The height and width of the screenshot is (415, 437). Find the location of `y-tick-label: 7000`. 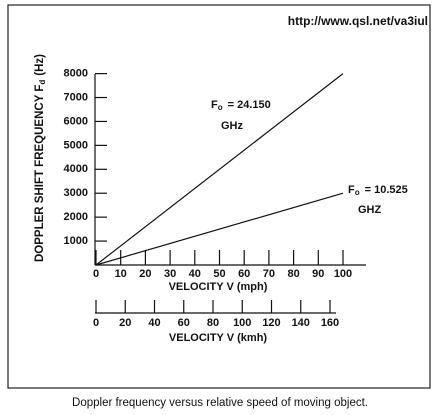

y-tick-label: 7000 is located at coordinates (76, 97).